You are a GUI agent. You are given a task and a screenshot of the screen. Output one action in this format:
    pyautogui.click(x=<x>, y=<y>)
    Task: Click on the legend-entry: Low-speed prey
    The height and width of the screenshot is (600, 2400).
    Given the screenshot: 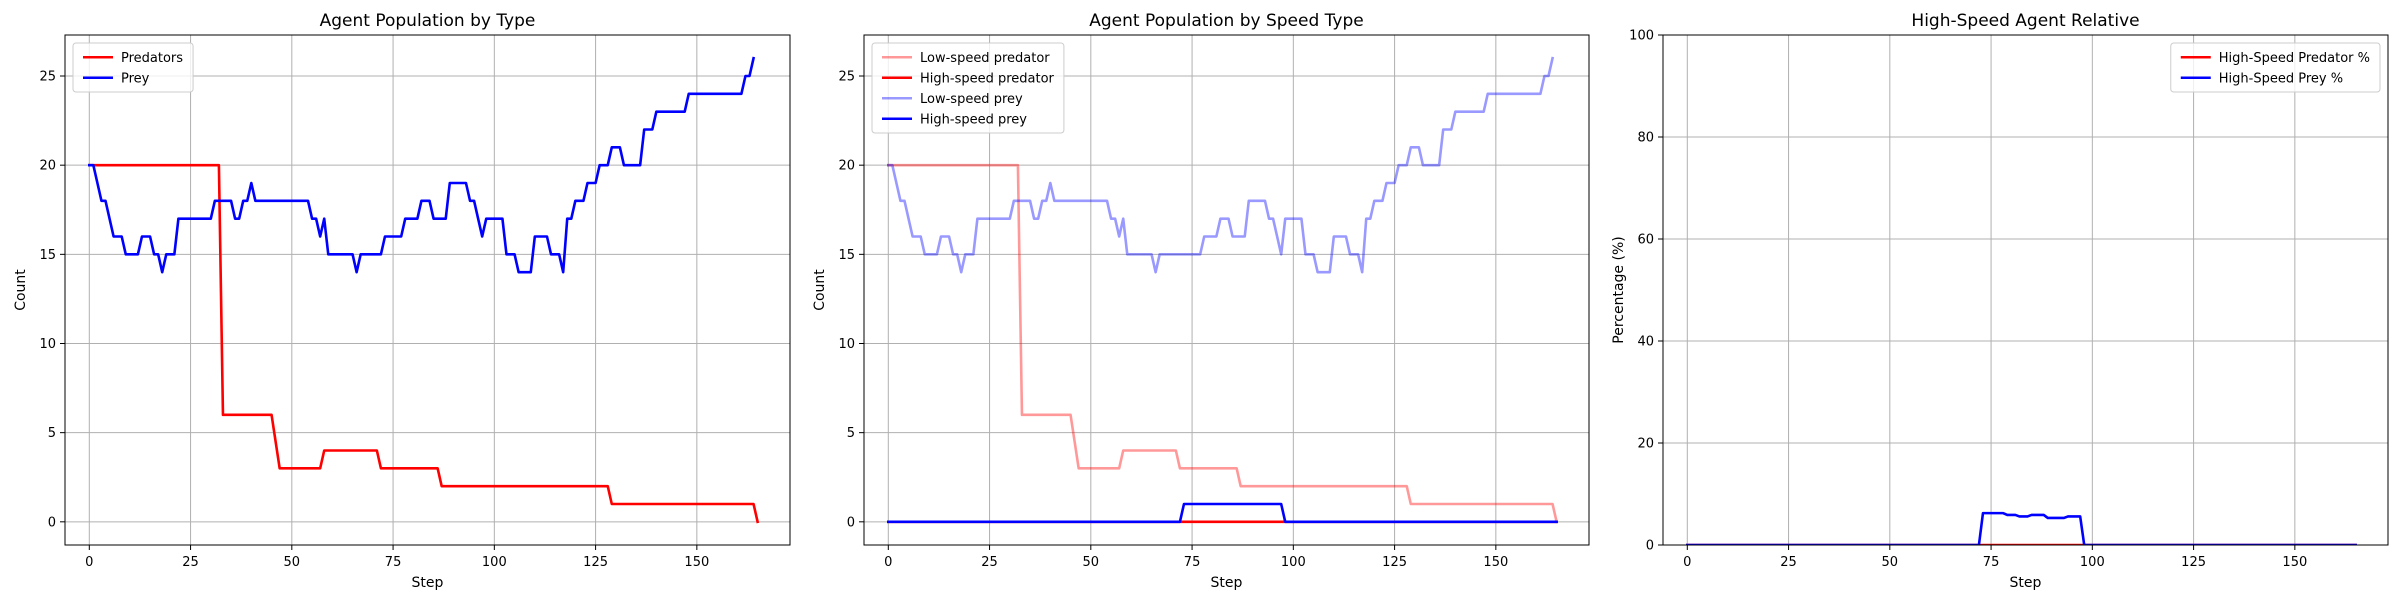 What is the action you would take?
    pyautogui.click(x=971, y=99)
    